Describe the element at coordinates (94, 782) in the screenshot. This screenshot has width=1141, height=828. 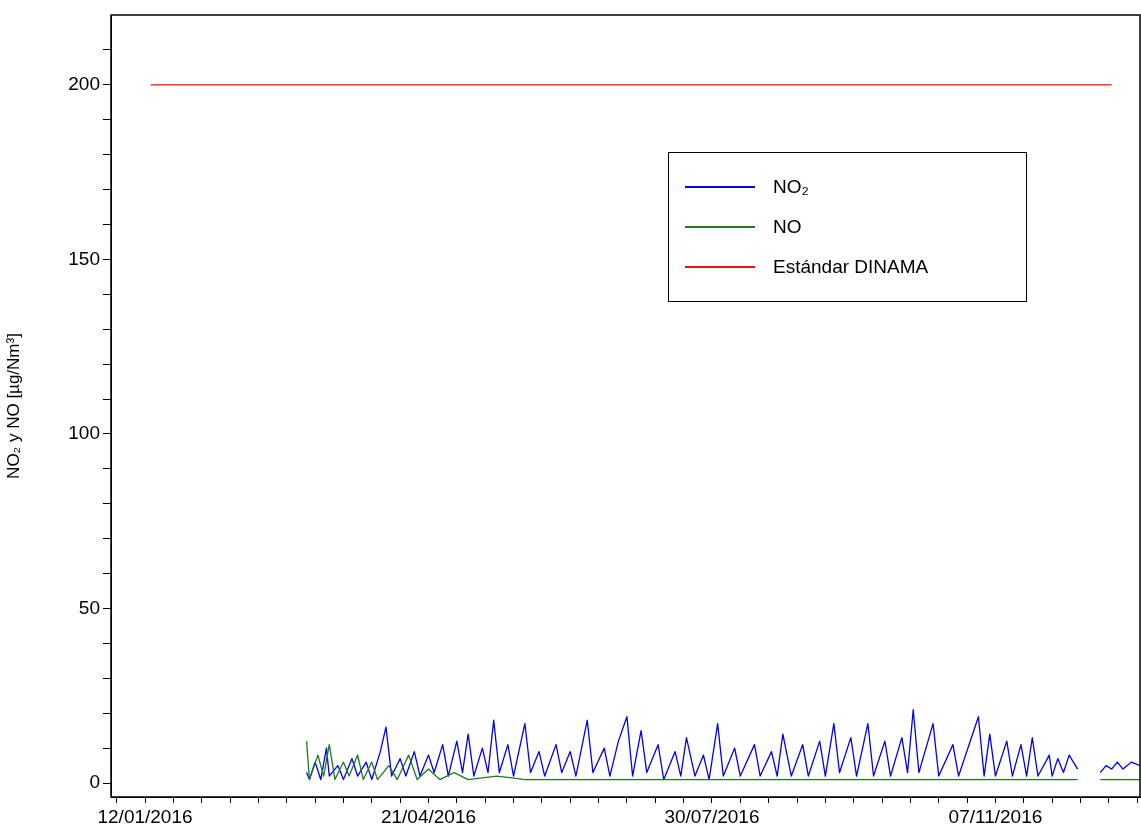
I see `y-tick-label: 0` at that location.